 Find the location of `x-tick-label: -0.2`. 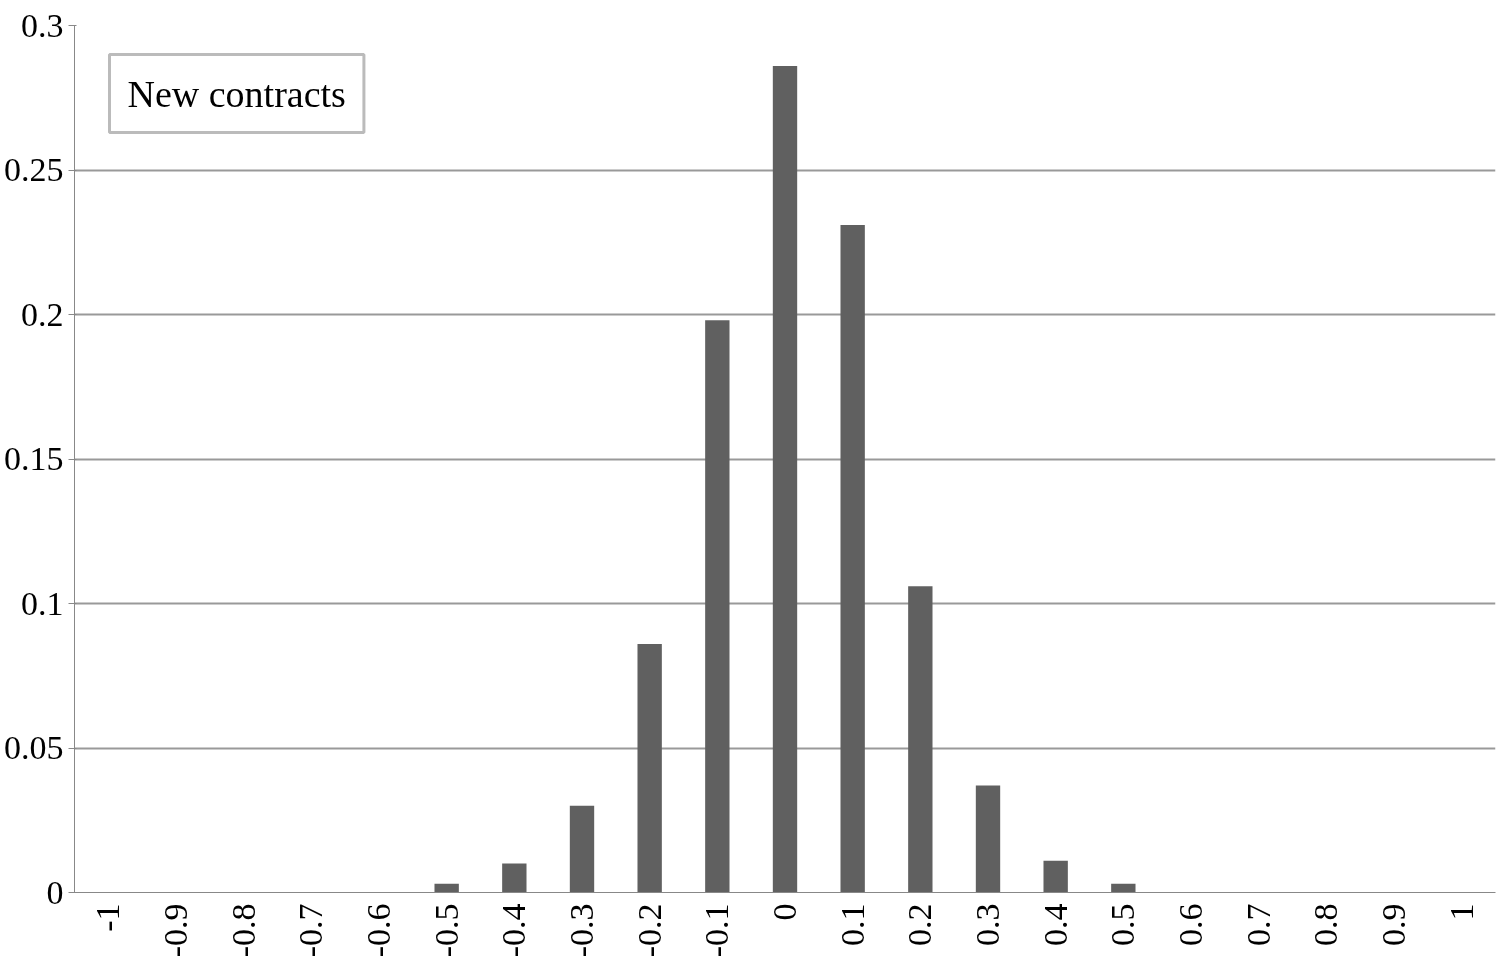

x-tick-label: -0.2 is located at coordinates (649, 930).